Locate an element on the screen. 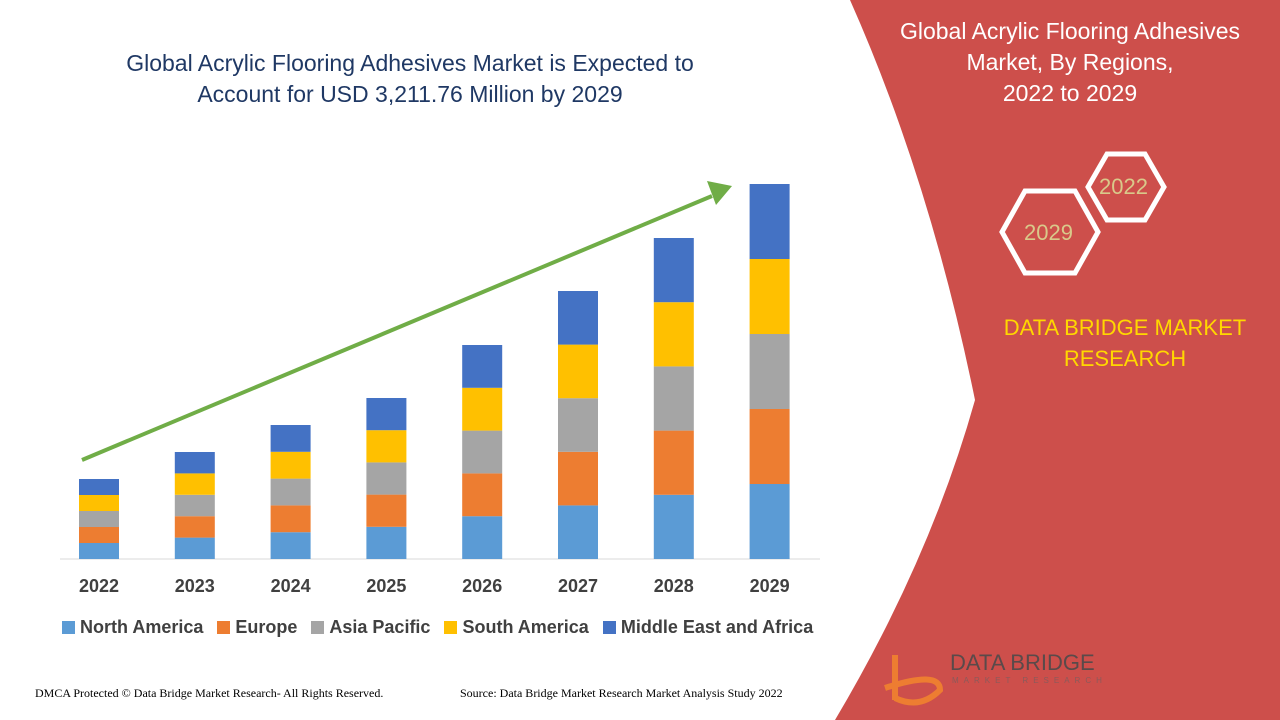  bar-2026-north-america is located at coordinates (482, 537).